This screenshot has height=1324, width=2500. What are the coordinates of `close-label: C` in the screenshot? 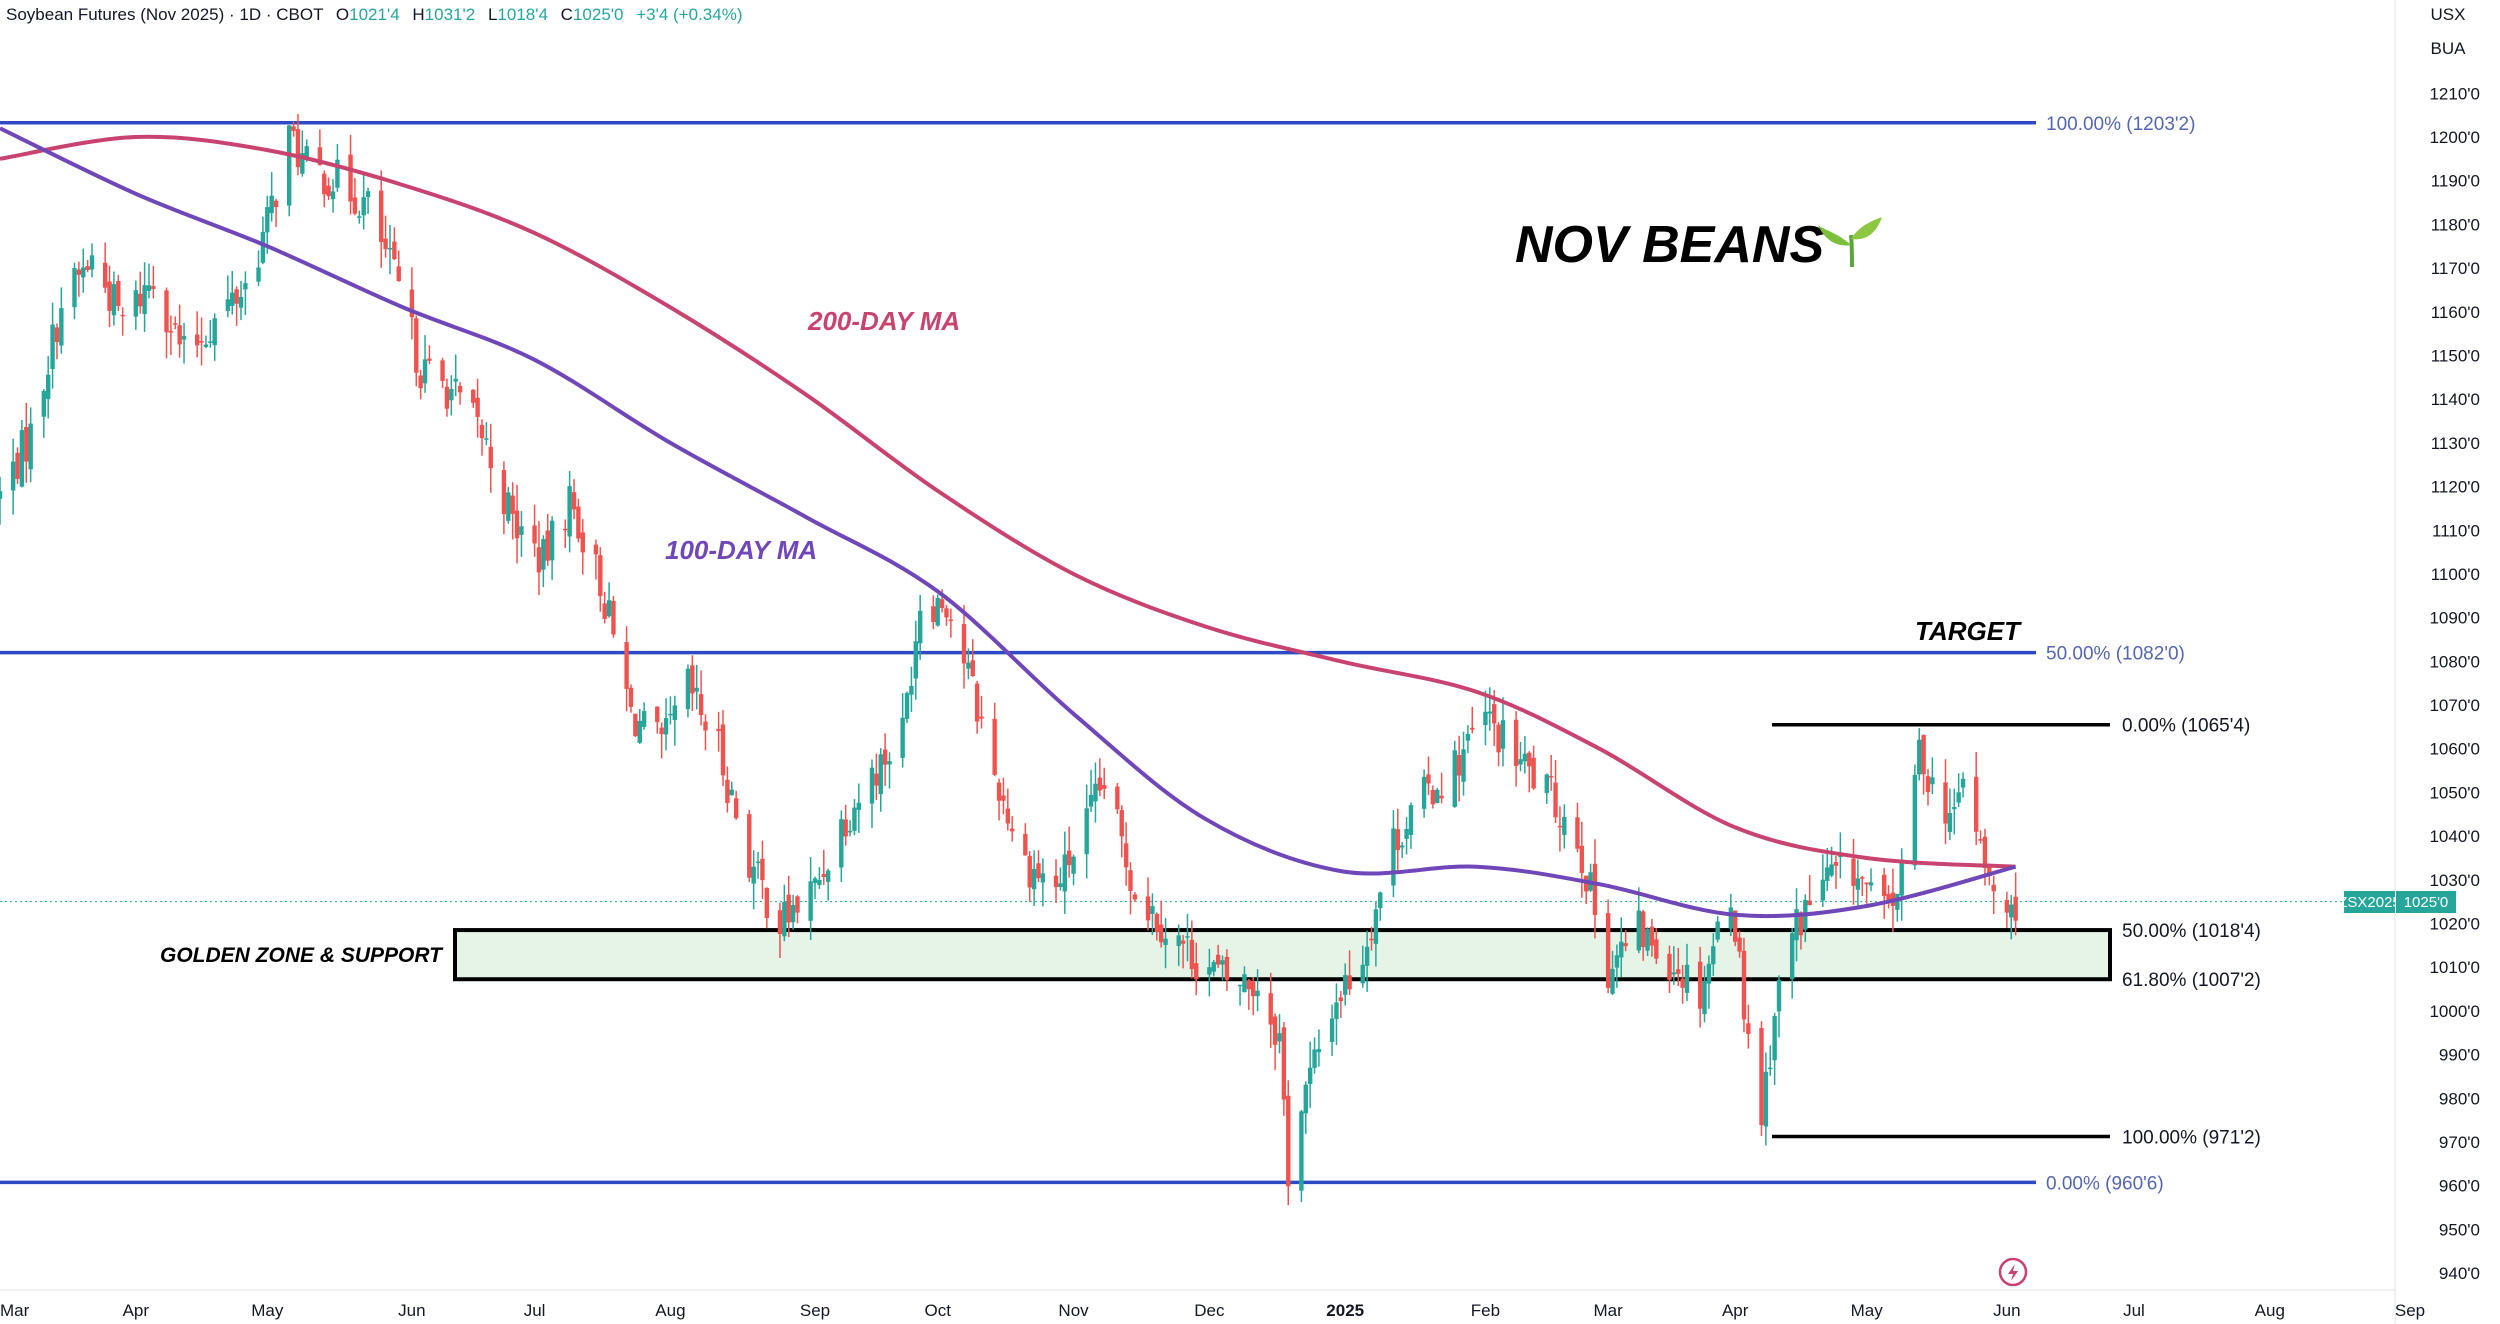 It's located at (567, 14).